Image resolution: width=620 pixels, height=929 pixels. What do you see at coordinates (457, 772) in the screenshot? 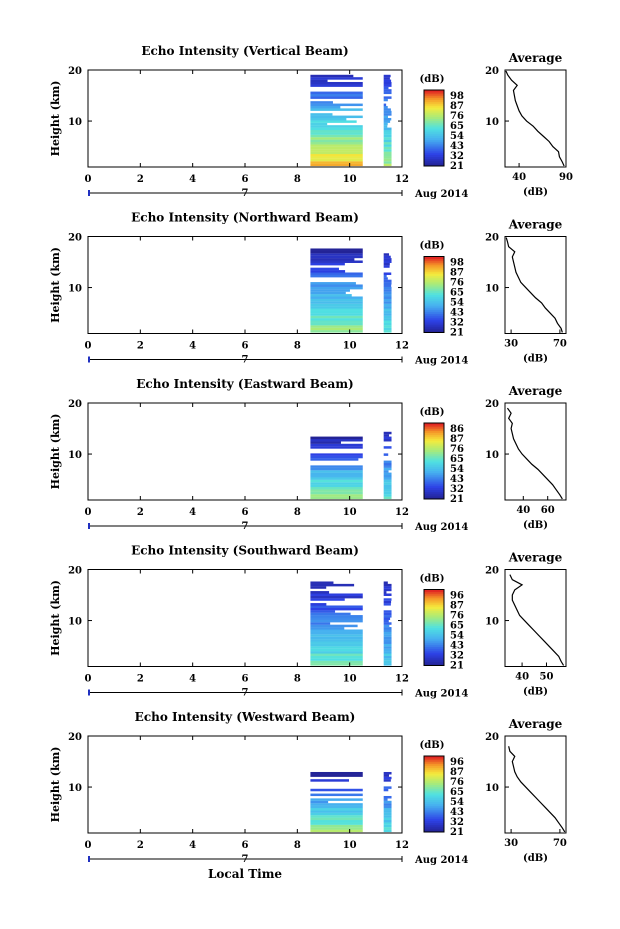
I see `colorbar-tick-label: 87` at bounding box center [457, 772].